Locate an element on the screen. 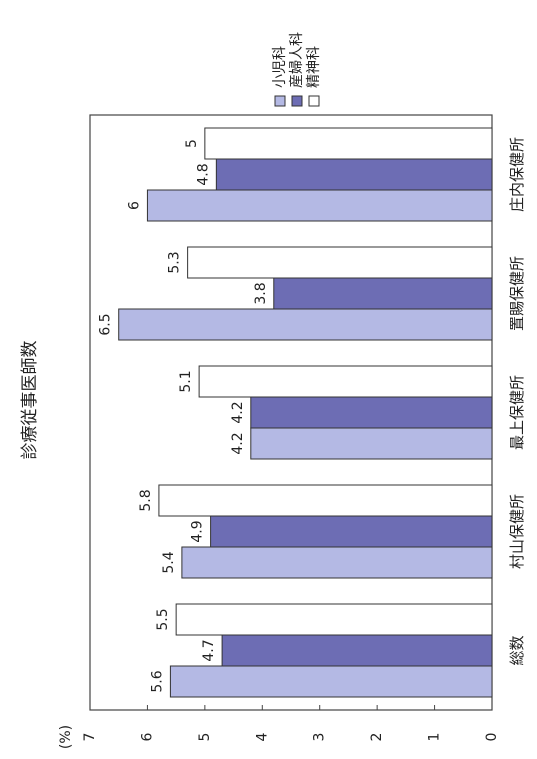  data-label: 4.8 is located at coordinates (203, 174).